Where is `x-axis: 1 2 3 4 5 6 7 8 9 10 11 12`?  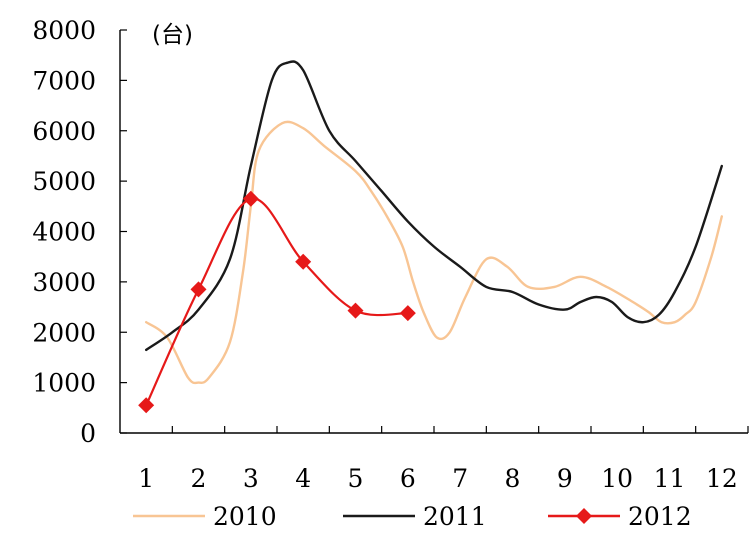
x-axis: 1 2 3 4 5 6 7 8 9 10 11 12 is located at coordinates (434, 459).